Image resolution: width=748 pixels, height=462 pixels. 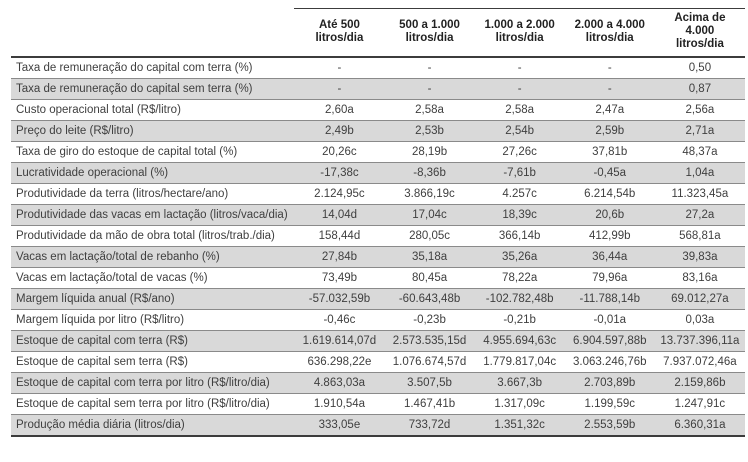 I want to click on row-label: Estoque de capital sem terra (R$), so click(x=153, y=362).